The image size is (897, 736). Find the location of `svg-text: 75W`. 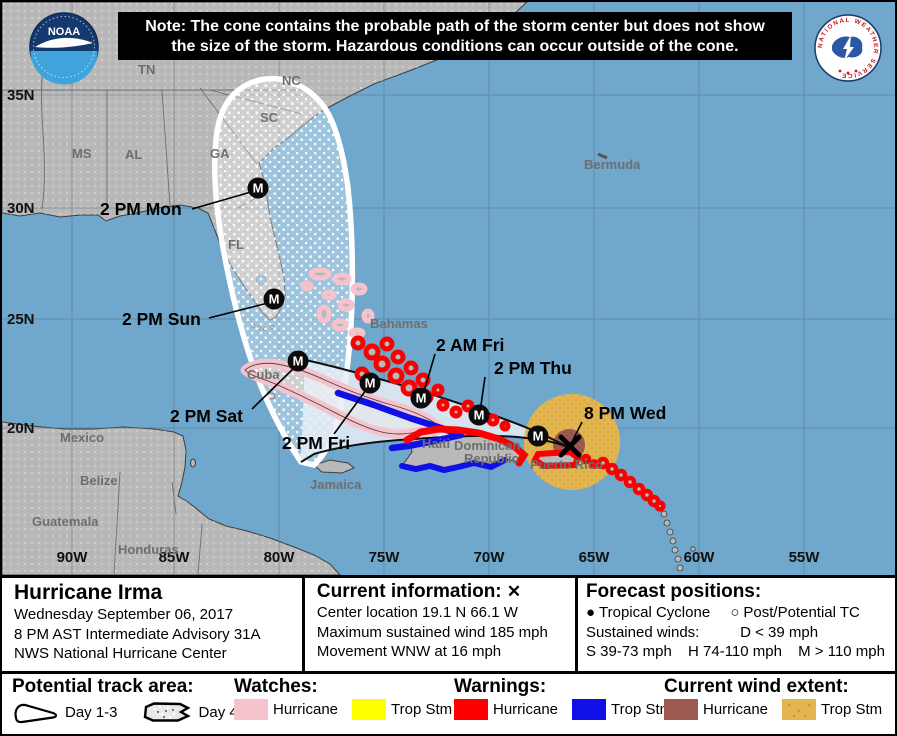

svg-text: 75W is located at coordinates (385, 557).